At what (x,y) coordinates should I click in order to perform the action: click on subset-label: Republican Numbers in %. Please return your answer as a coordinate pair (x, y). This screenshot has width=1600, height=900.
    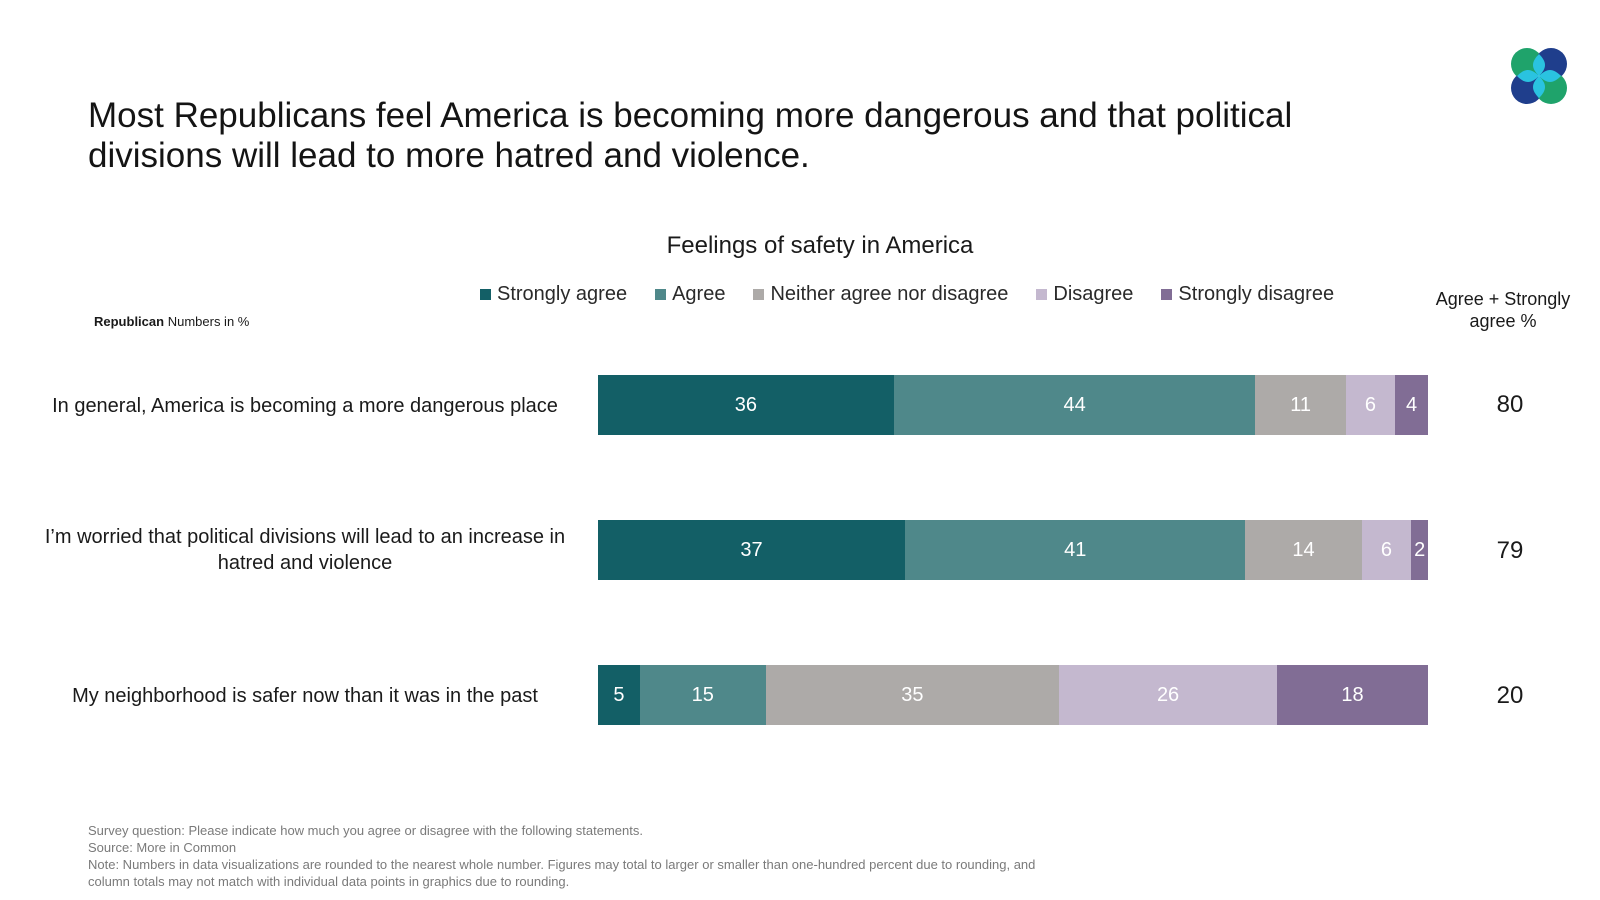
    Looking at the image, I should click on (171, 321).